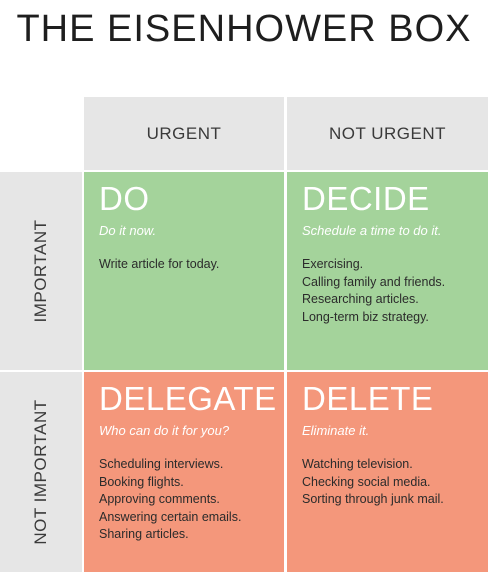  I want to click on column-header-not-urgent: NOT URGENT, so click(387, 133).